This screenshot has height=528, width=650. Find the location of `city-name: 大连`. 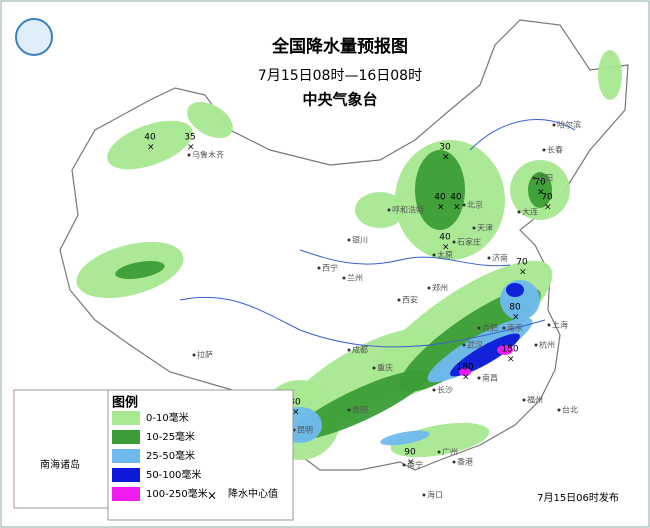

city-name: 大连 is located at coordinates (530, 212).